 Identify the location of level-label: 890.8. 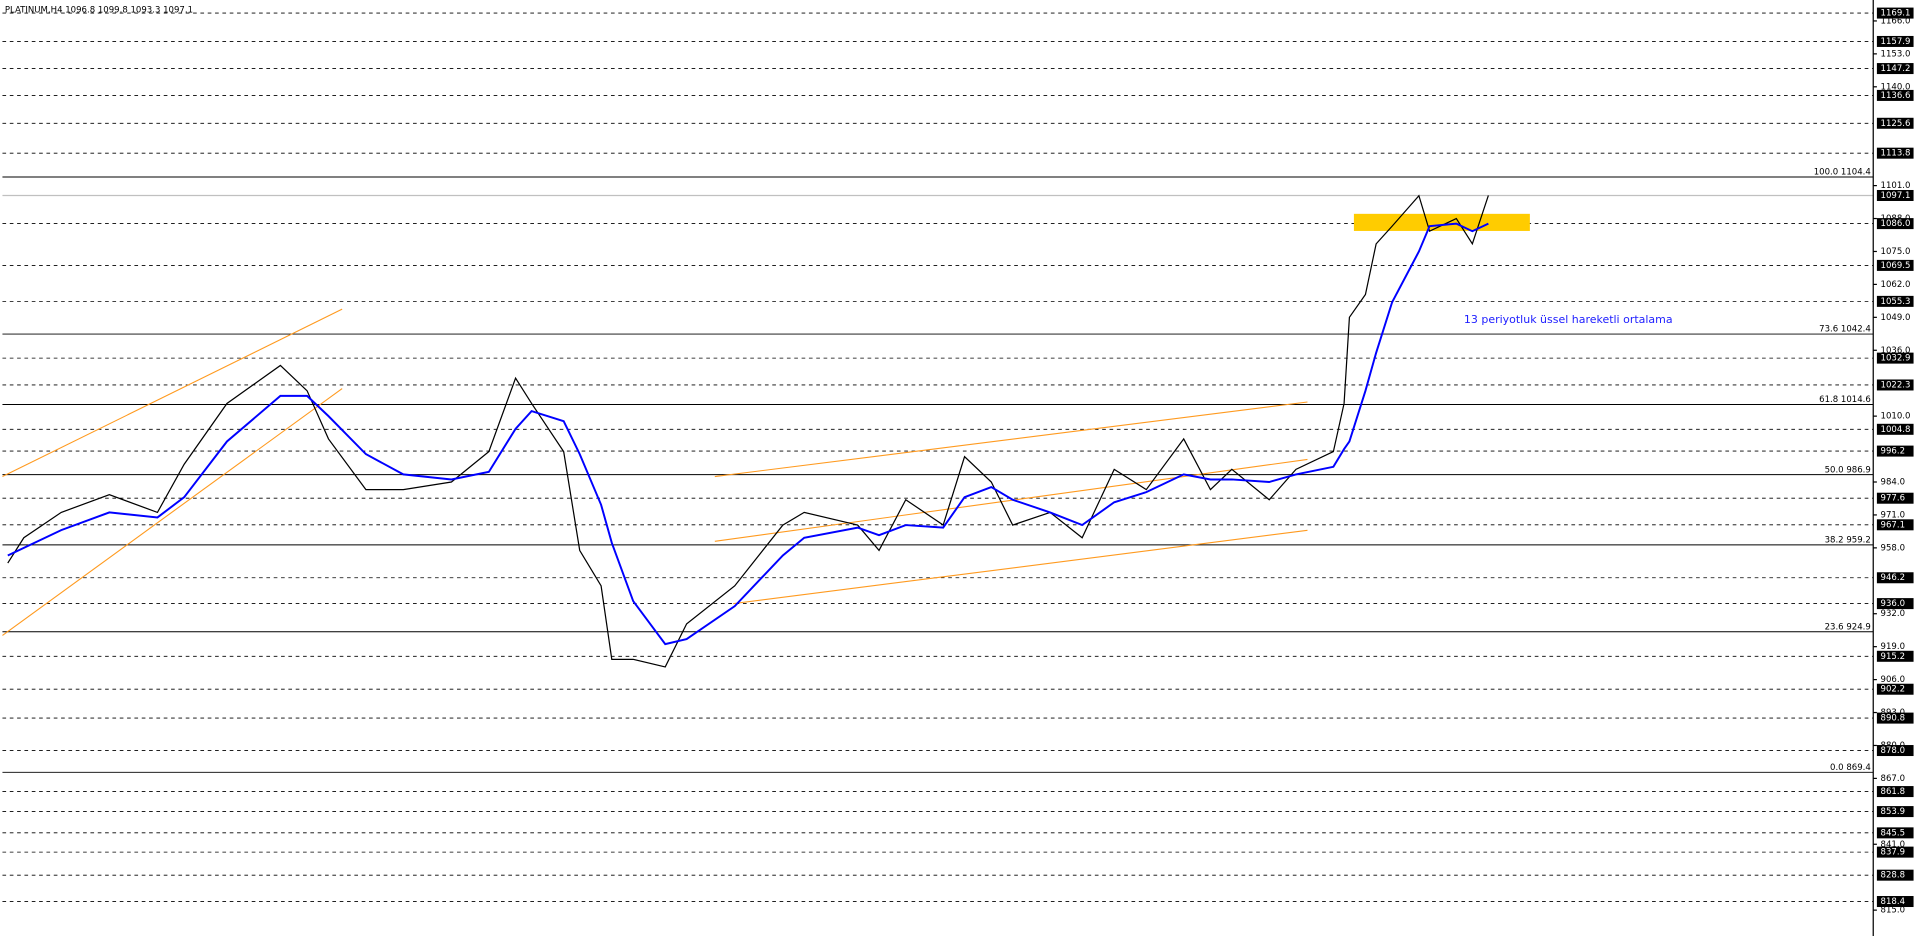
(1893, 719).